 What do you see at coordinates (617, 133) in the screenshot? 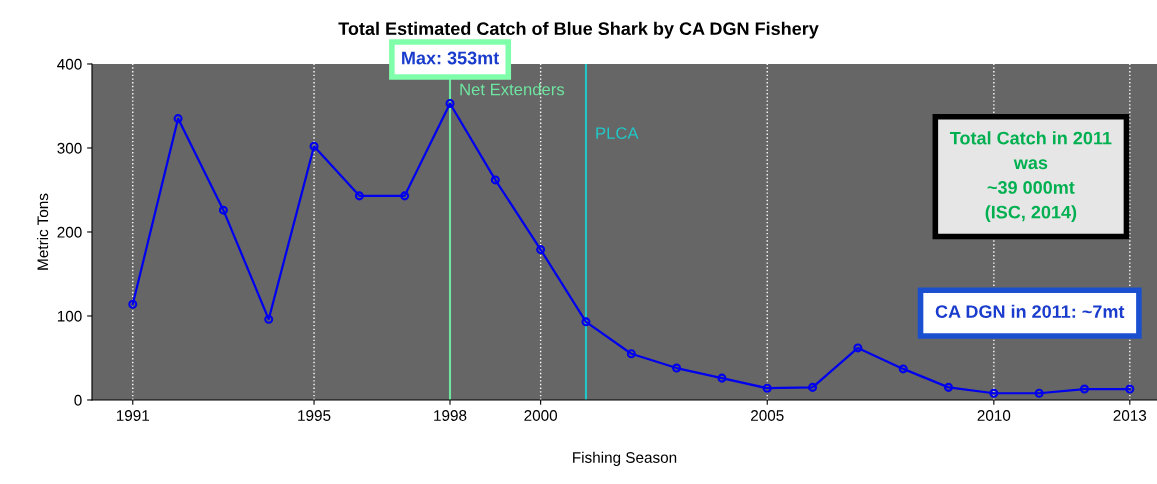
I see `ref-line-label: PLCA` at bounding box center [617, 133].